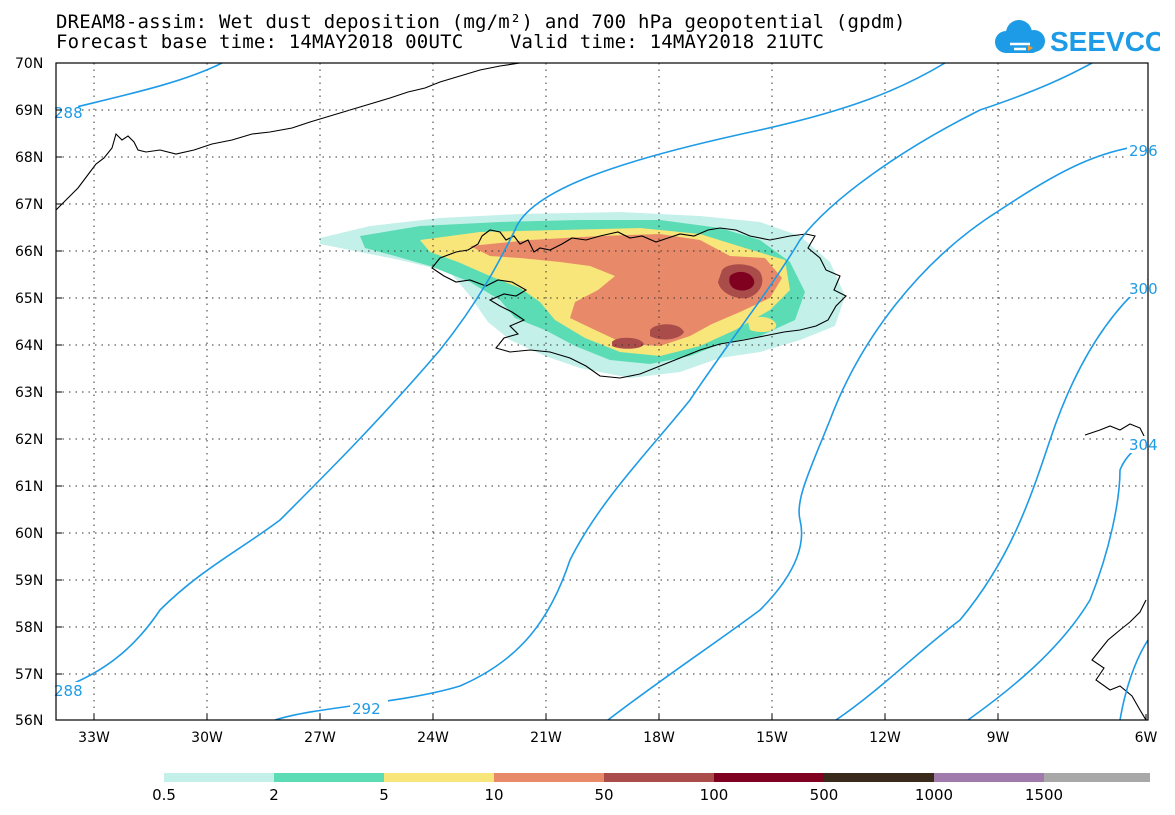 The height and width of the screenshot is (815, 1175). What do you see at coordinates (617, 738) in the screenshot?
I see `longitude-labels: 33W 30W 27W 24W 21W 18W 15W 12W 9W 6W` at bounding box center [617, 738].